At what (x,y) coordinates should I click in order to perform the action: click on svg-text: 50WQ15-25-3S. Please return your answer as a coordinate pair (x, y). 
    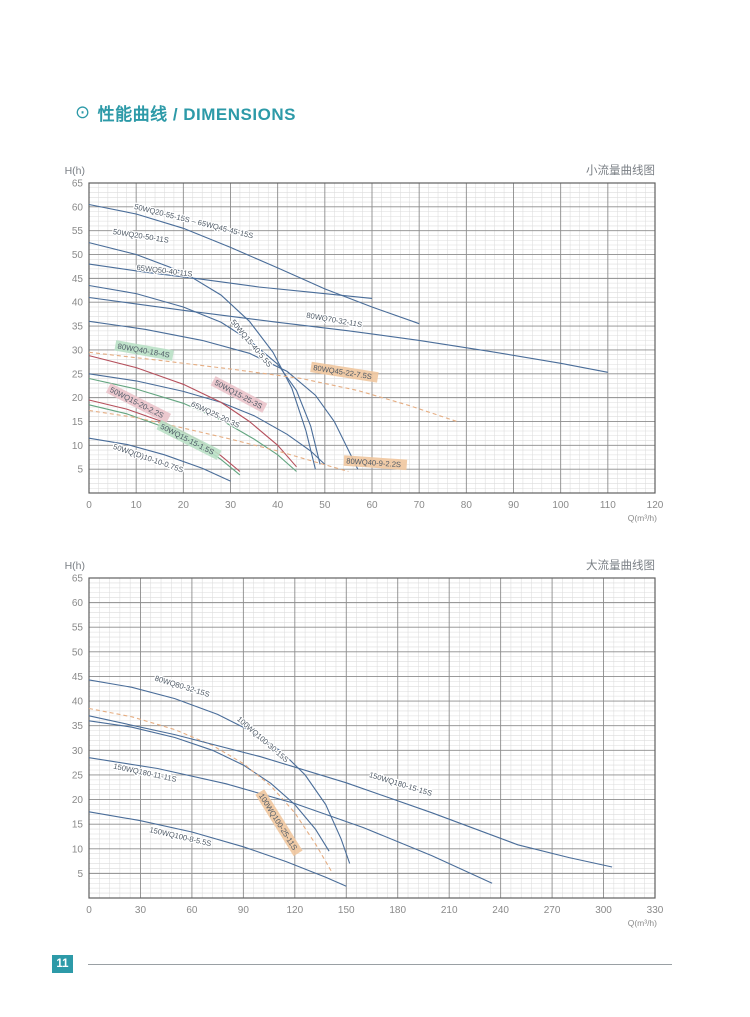
    Looking at the image, I should click on (238, 394).